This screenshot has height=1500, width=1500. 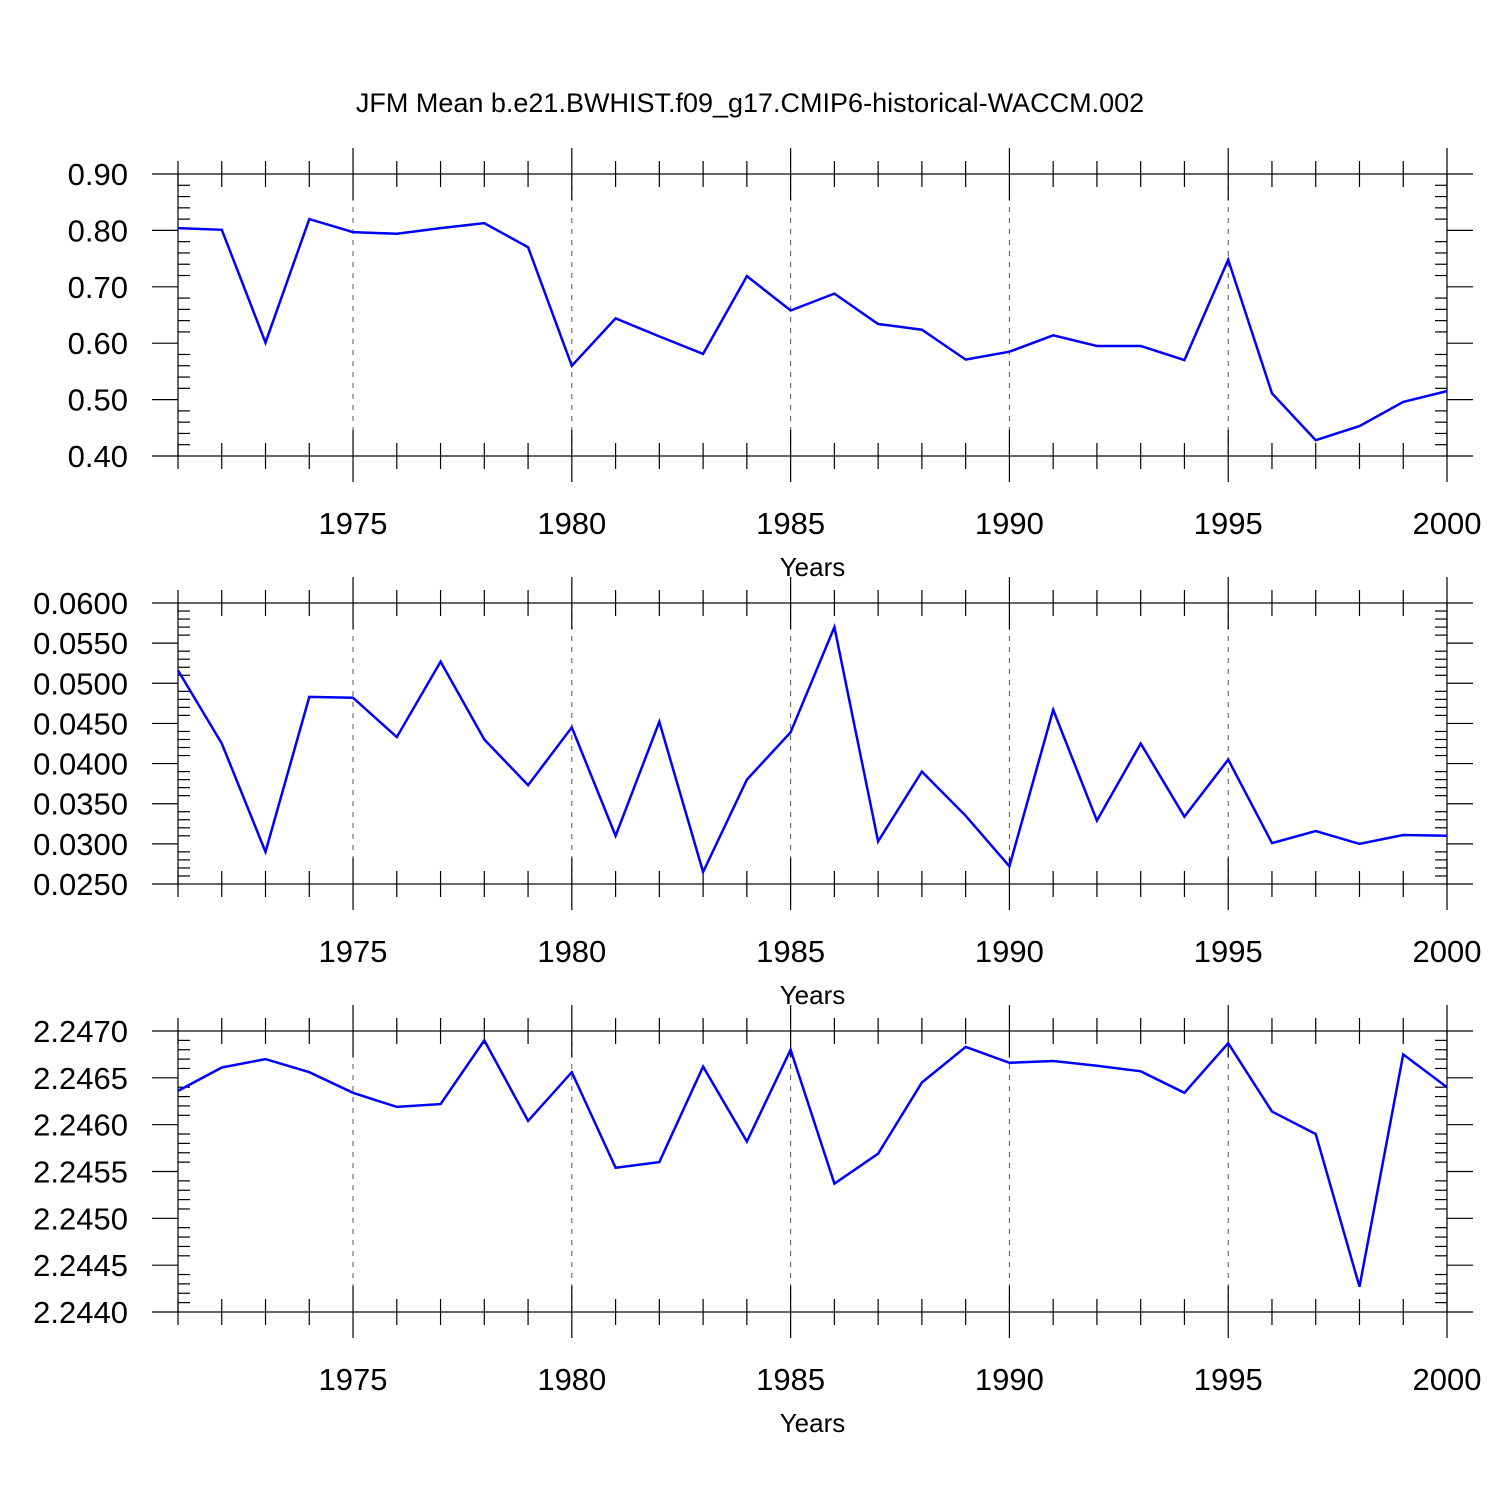 I want to click on y-tick-label: 2.2470, so click(x=80, y=1031).